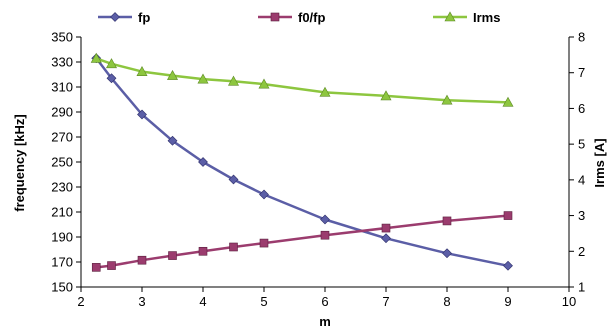  Describe the element at coordinates (80, 301) in the screenshot. I see `x-tick-label: 2` at that location.